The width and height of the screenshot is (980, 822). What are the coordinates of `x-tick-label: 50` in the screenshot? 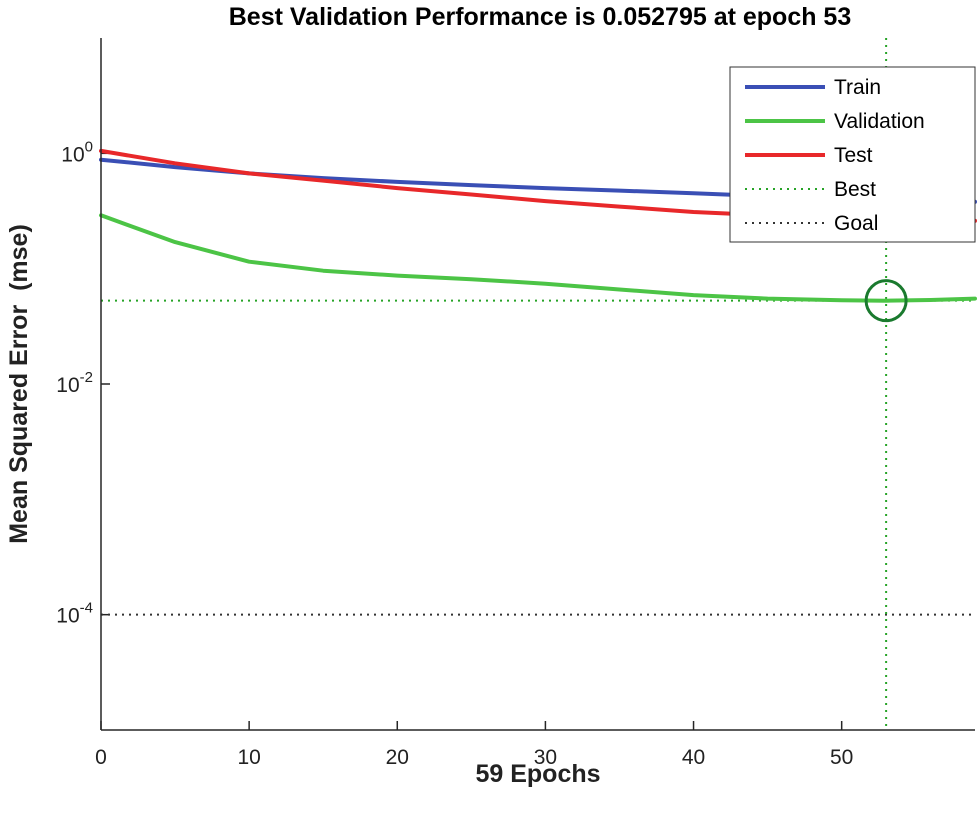 It's located at (841, 757).